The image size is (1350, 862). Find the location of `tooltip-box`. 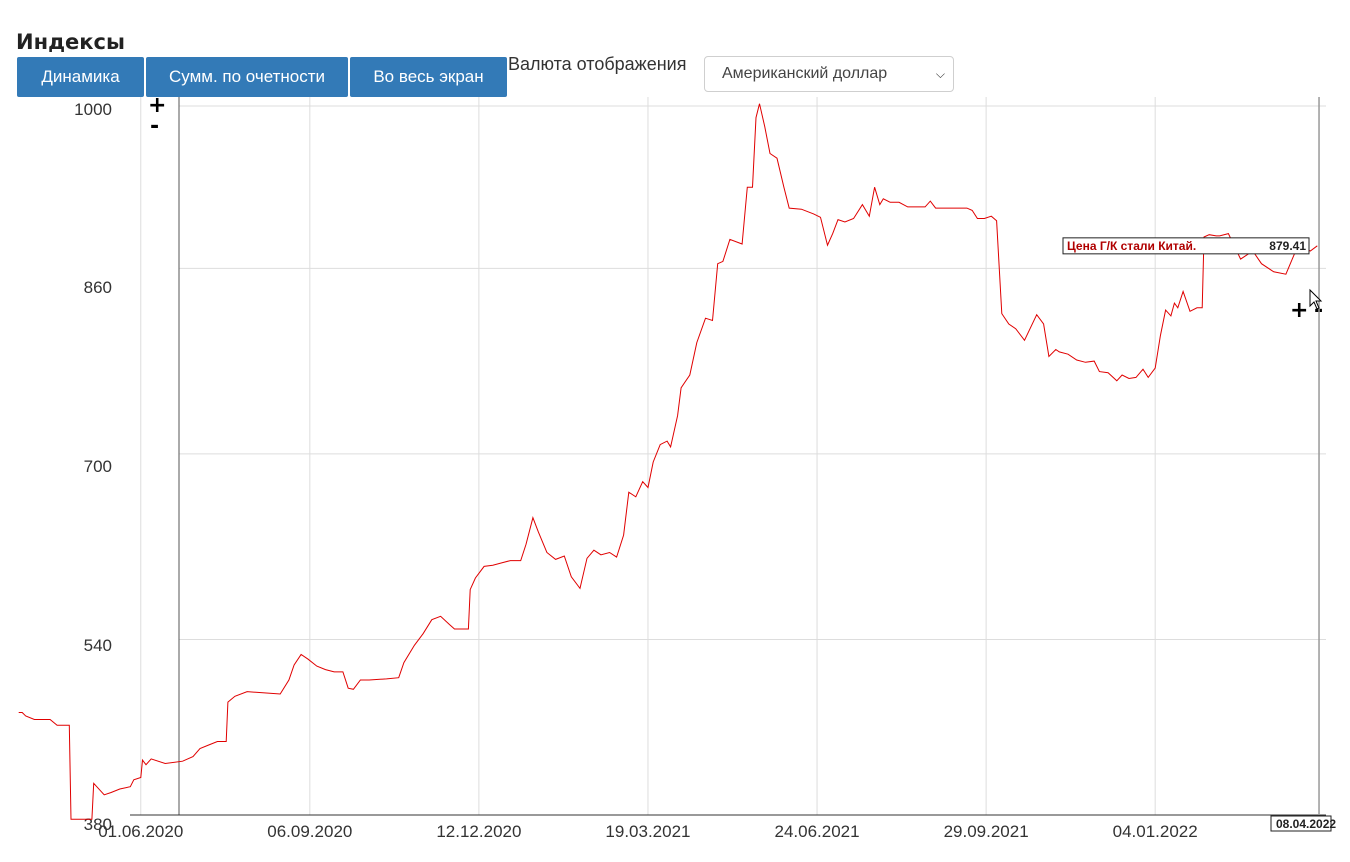

tooltip-box is located at coordinates (1186, 246).